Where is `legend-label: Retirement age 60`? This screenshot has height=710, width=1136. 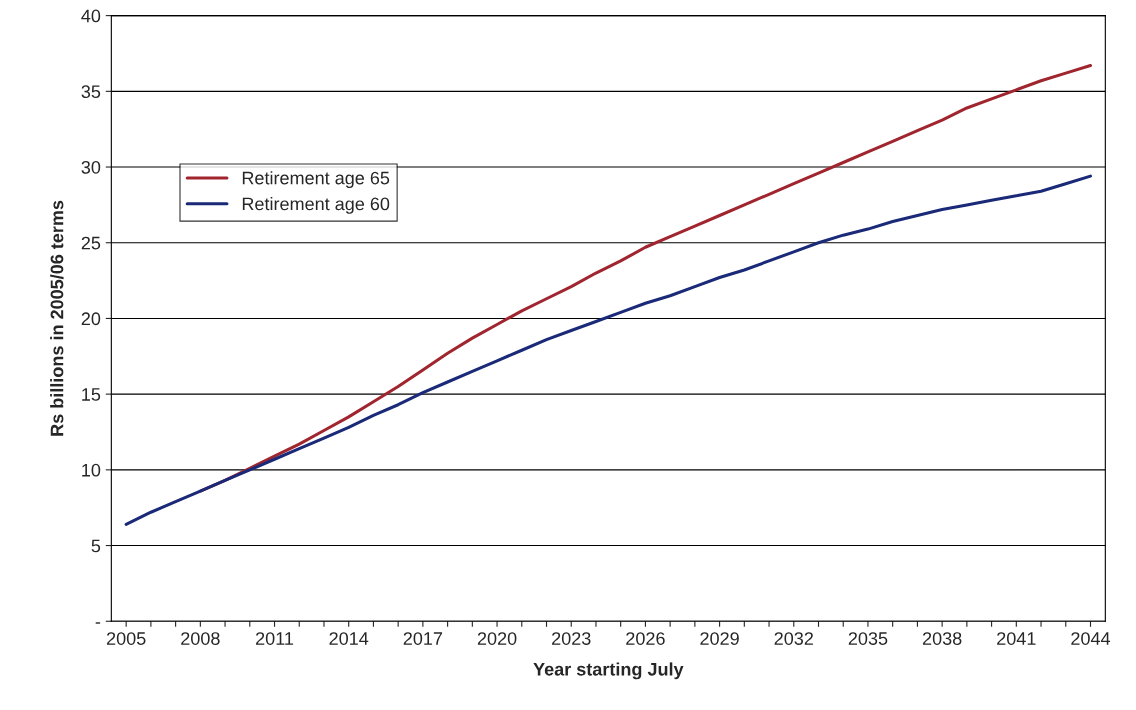
legend-label: Retirement age 60 is located at coordinates (316, 205).